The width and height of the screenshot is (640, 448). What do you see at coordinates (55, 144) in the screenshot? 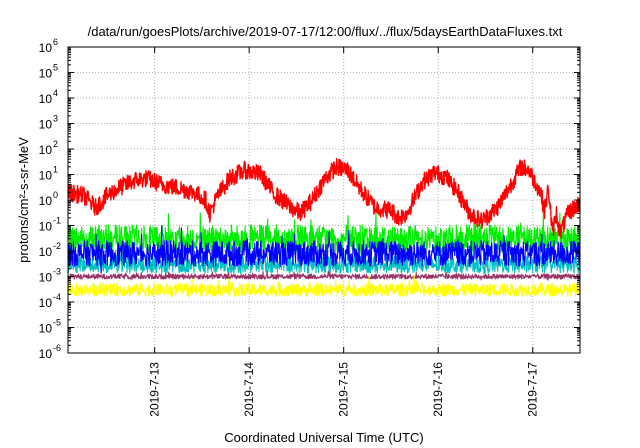
I see `y-tick-exponent: 2` at bounding box center [55, 144].